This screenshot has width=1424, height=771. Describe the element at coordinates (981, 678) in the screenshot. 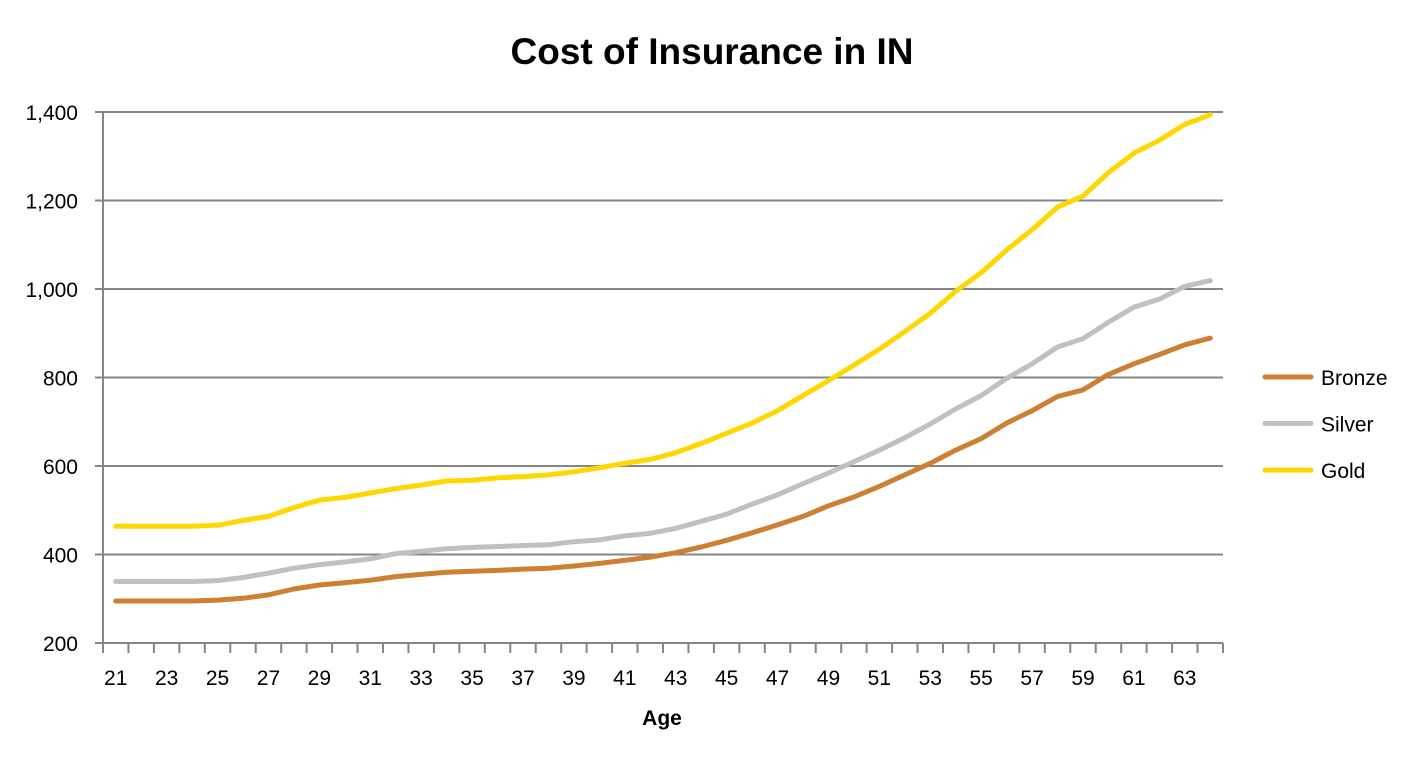

I see `x-tick-label: 55` at that location.